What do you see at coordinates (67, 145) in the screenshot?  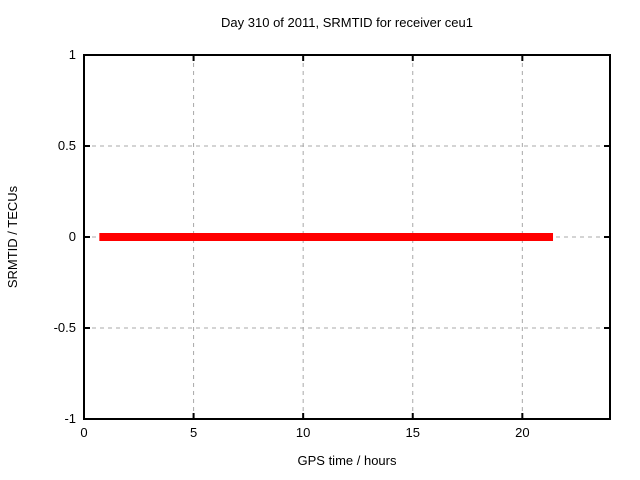 I see `y-tick-label: 0.5` at bounding box center [67, 145].